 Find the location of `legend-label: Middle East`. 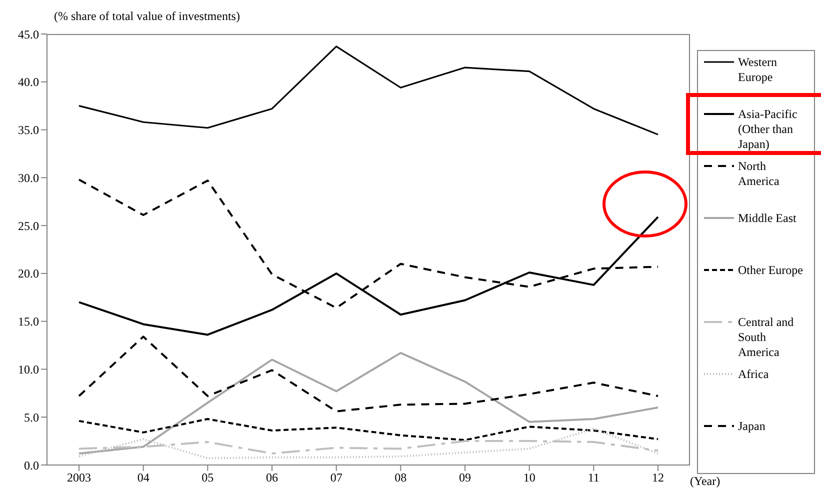

legend-label: Middle East is located at coordinates (768, 218).